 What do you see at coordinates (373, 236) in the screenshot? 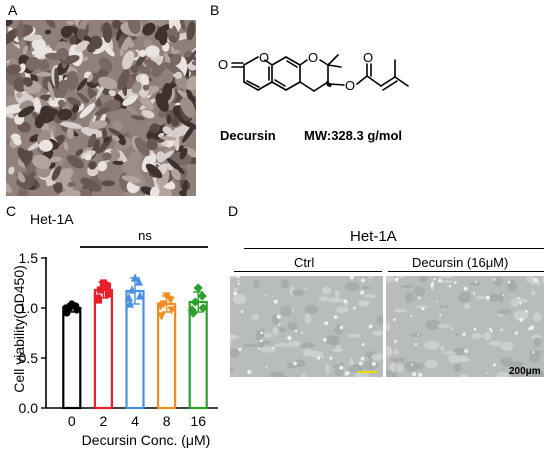
I see `micrograph-group-label: Het-1A` at bounding box center [373, 236].